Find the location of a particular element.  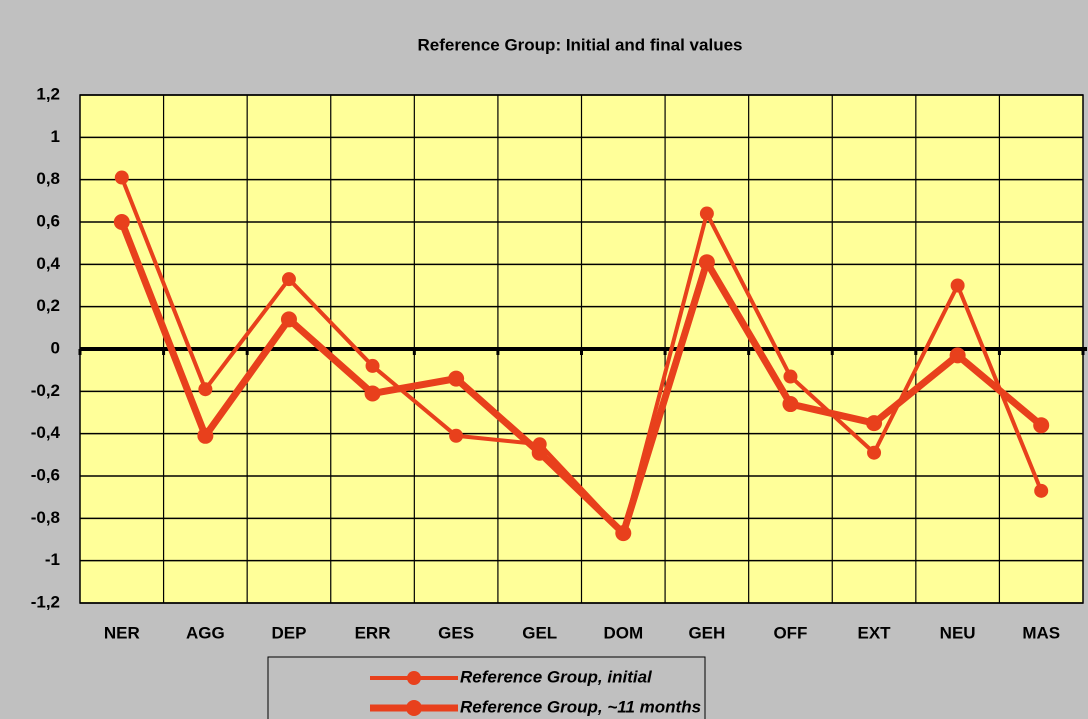

x-tick-label: OFF is located at coordinates (790, 632).